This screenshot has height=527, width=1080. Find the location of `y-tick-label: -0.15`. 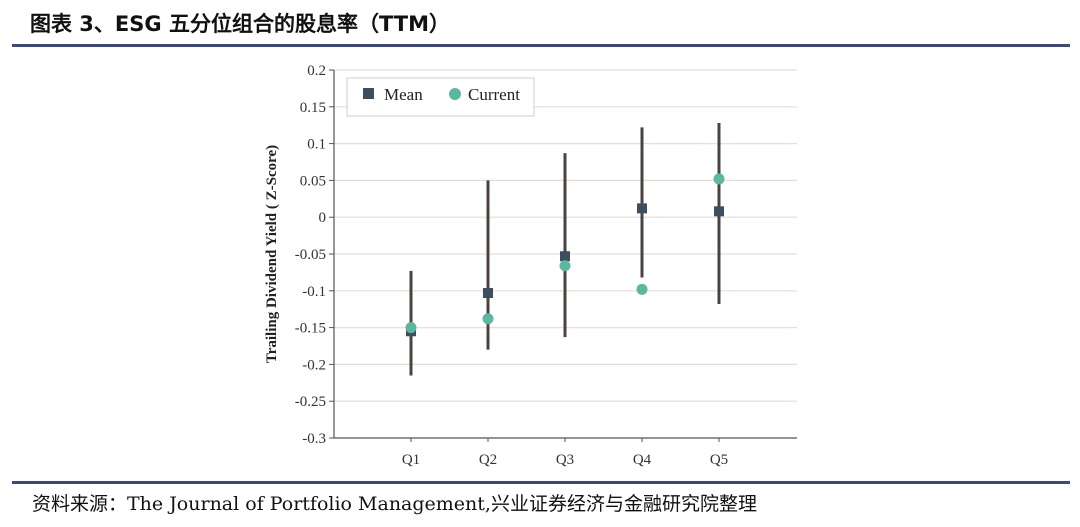

y-tick-label: -0.15 is located at coordinates (310, 329).